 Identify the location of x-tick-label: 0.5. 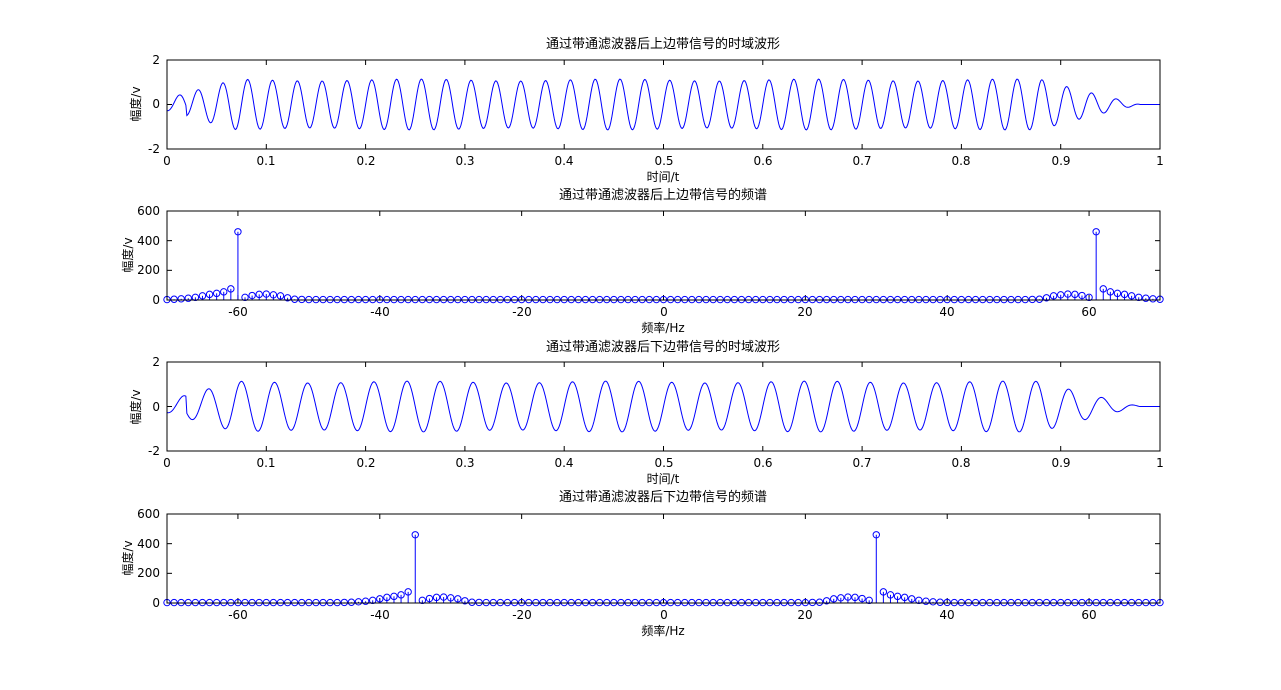
(663, 161).